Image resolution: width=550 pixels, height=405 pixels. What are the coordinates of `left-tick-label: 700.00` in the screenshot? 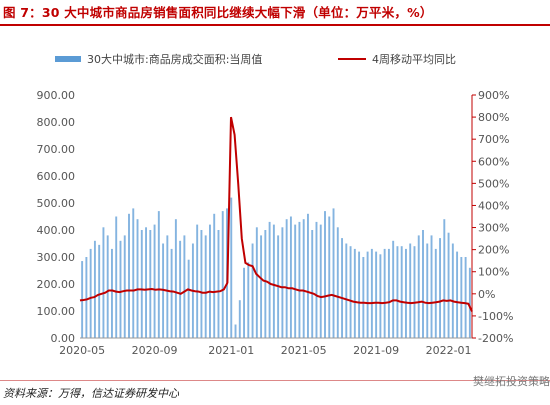 It's located at (56, 149).